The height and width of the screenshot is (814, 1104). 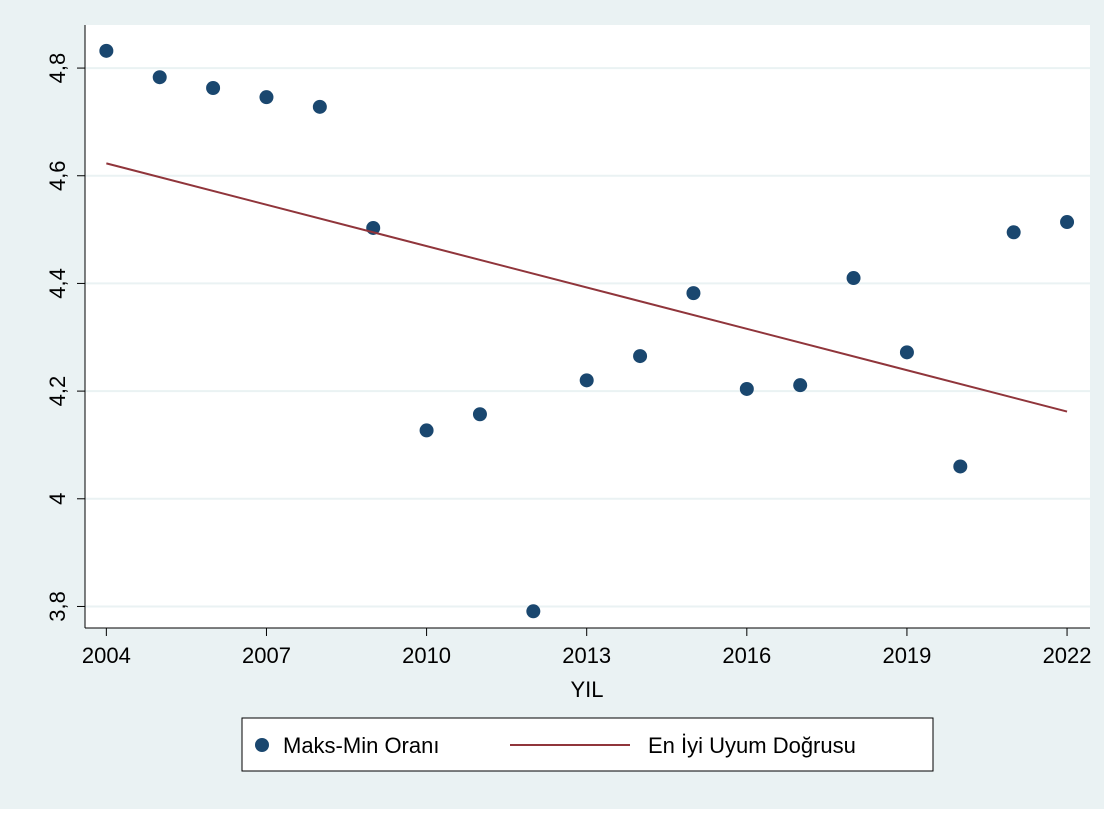 What do you see at coordinates (57, 283) in the screenshot?
I see `y-tick-label: 4,4` at bounding box center [57, 283].